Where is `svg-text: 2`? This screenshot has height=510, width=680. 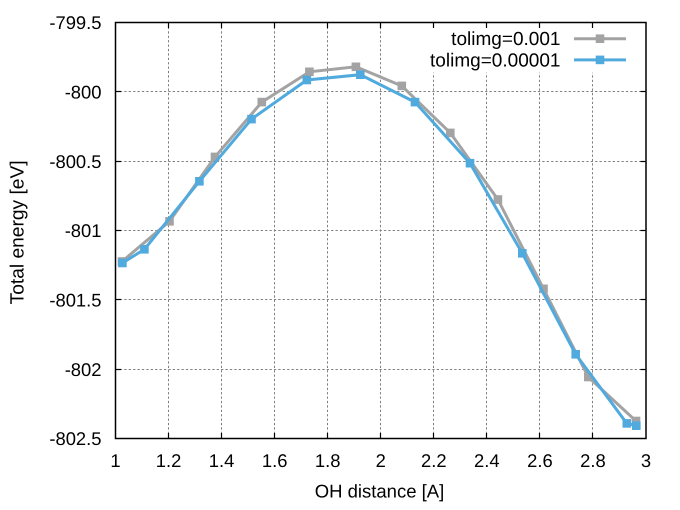
svg-text: 2 is located at coordinates (381, 460).